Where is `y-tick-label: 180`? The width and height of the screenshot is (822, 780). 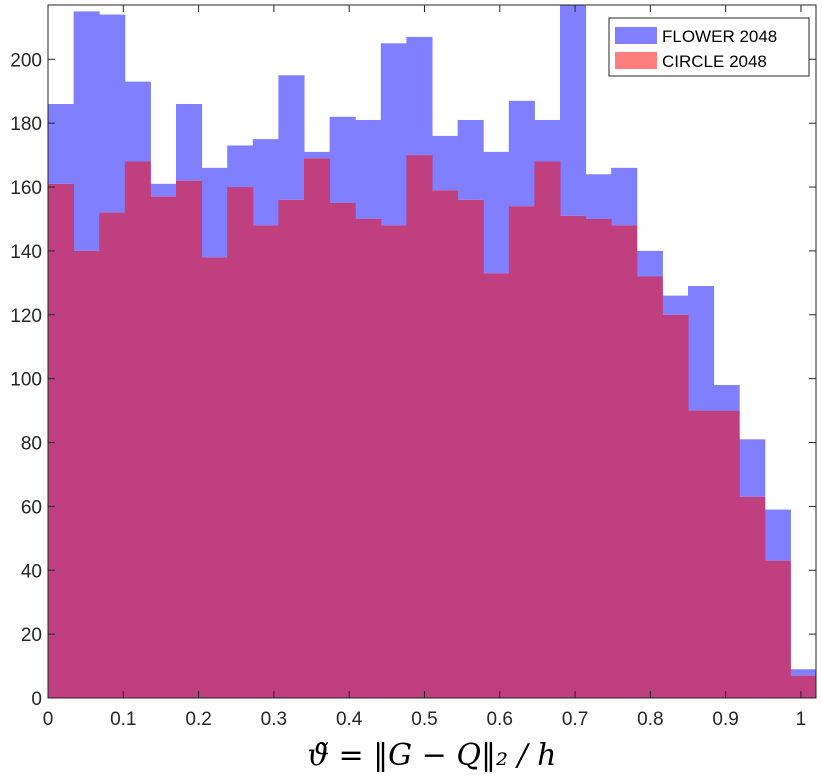 y-tick-label: 180 is located at coordinates (26, 124).